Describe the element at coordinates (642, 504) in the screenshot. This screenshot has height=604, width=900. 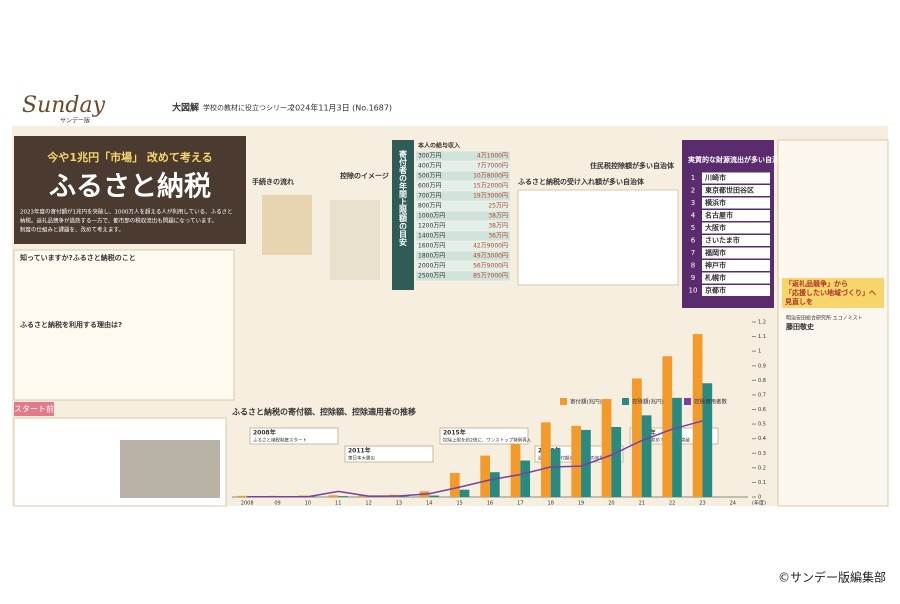
I see `x-tick-label: 21` at that location.